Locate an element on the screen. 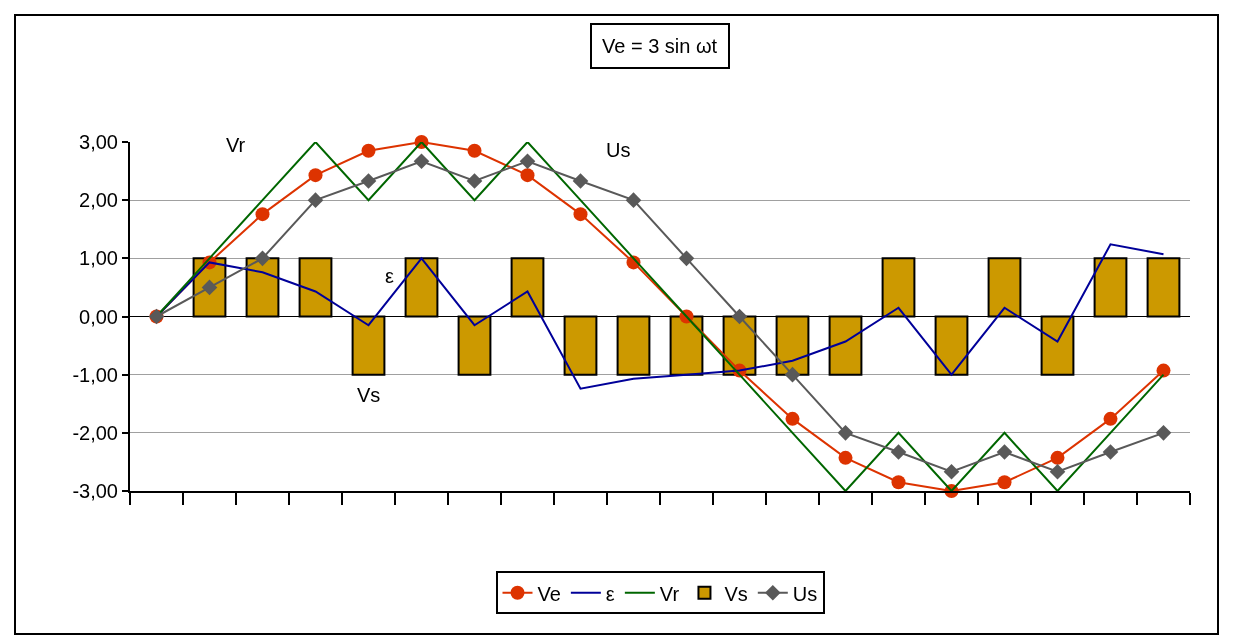 The height and width of the screenshot is (644, 1233). legend-label: Us is located at coordinates (805, 593).